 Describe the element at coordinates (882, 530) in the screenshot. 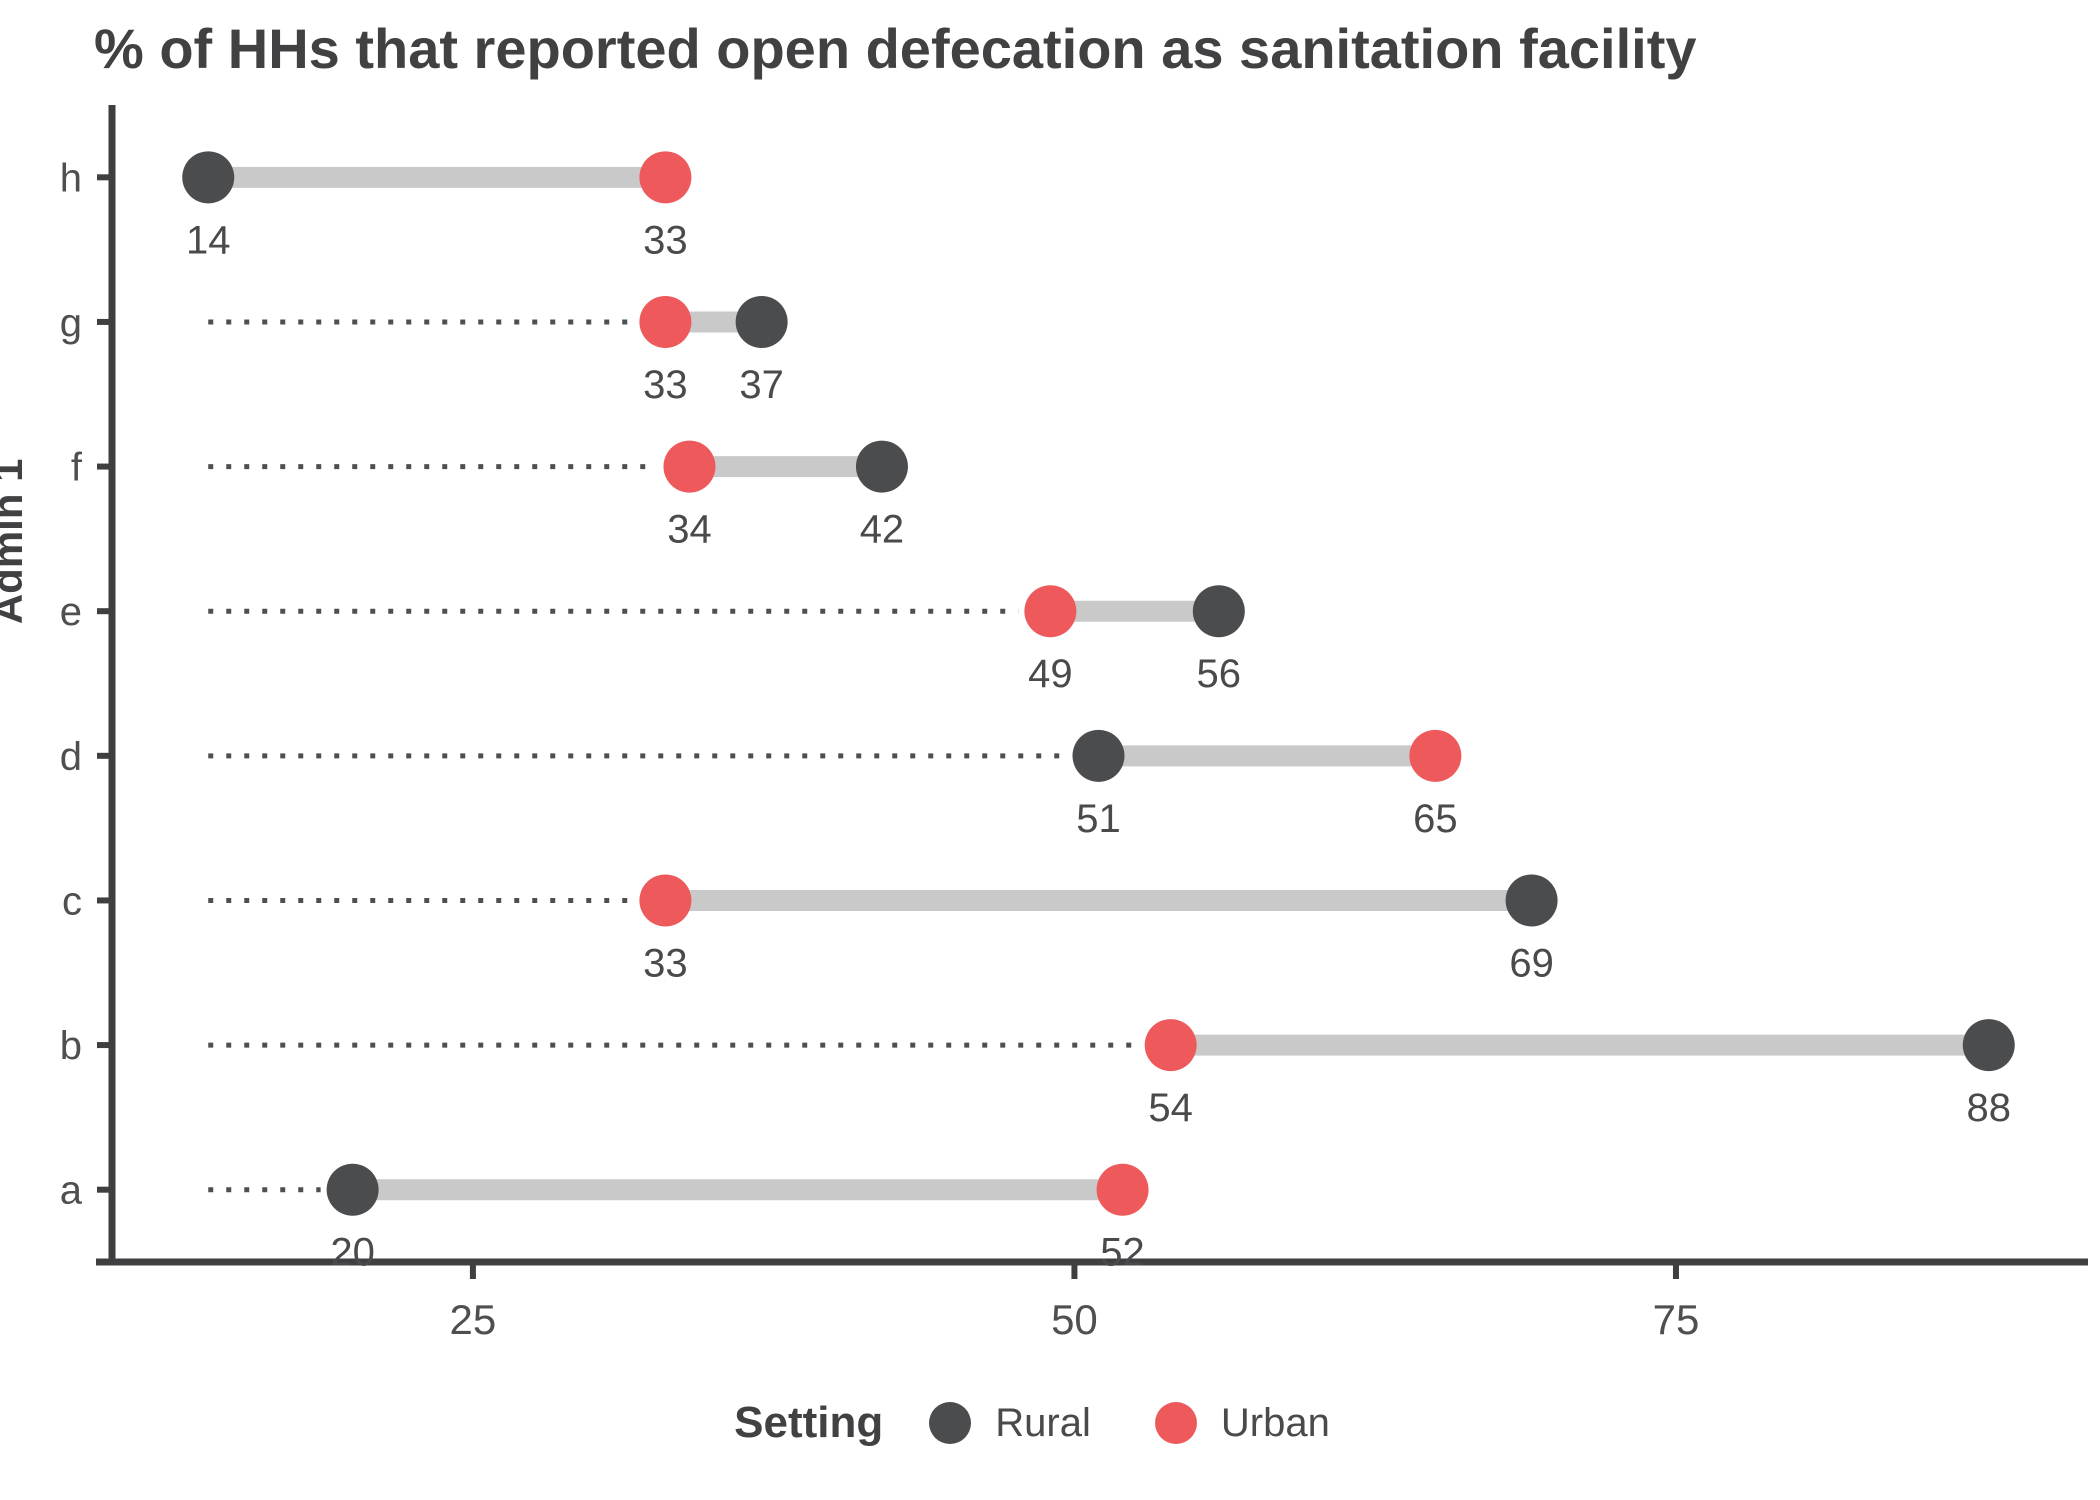

I see `value-label: 42` at that location.